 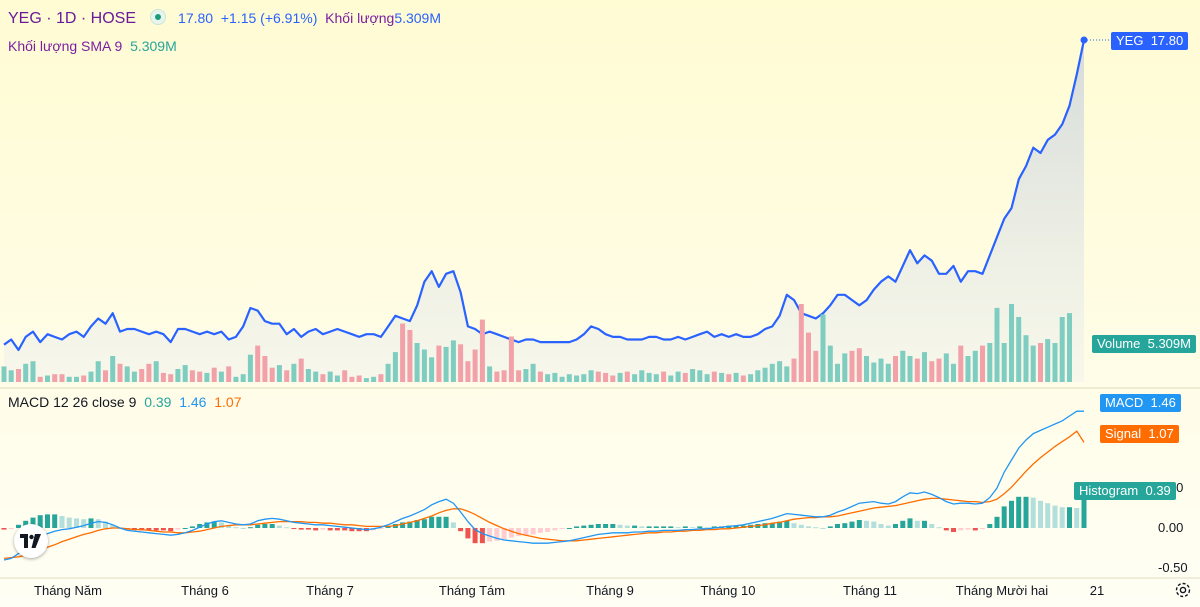 What do you see at coordinates (330, 590) in the screenshot?
I see `time-axis-tick: Tháng 7` at bounding box center [330, 590].